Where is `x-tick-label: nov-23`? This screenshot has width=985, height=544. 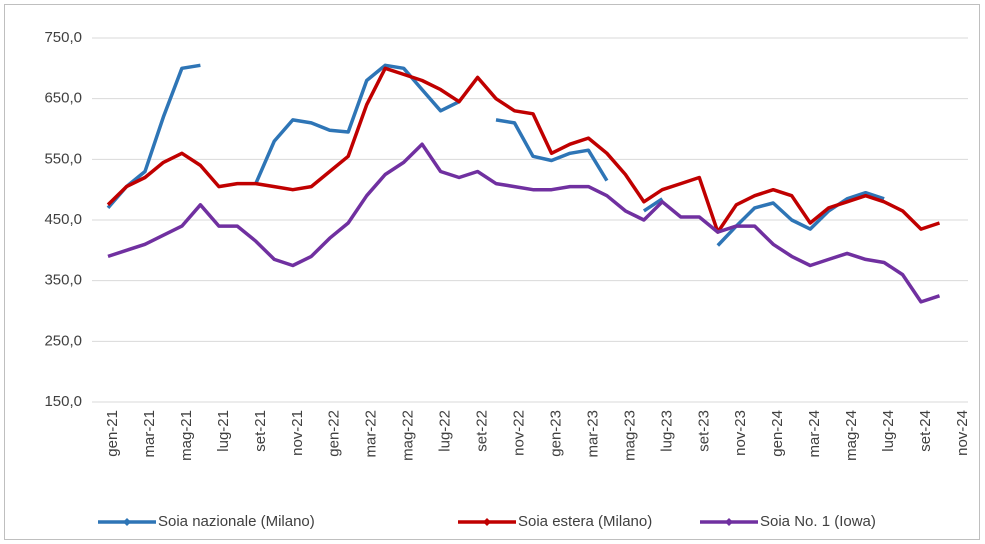 x-tick-label: nov-23 is located at coordinates (740, 433).